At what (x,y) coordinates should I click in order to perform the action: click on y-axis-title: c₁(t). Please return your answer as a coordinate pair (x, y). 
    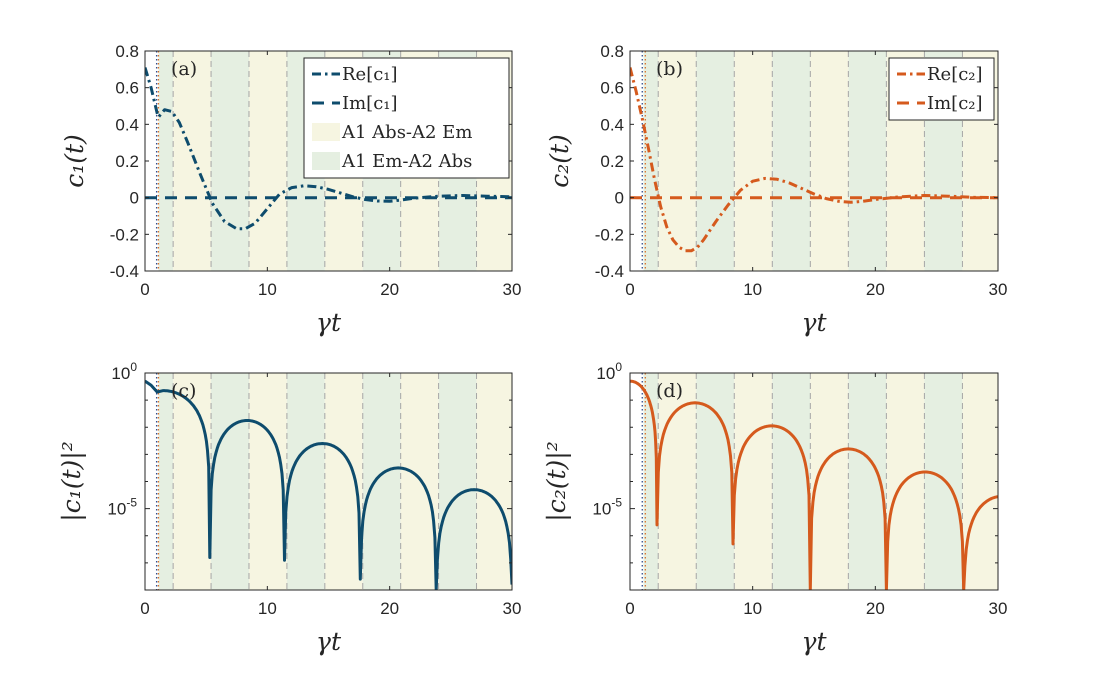
    Looking at the image, I should click on (74, 161).